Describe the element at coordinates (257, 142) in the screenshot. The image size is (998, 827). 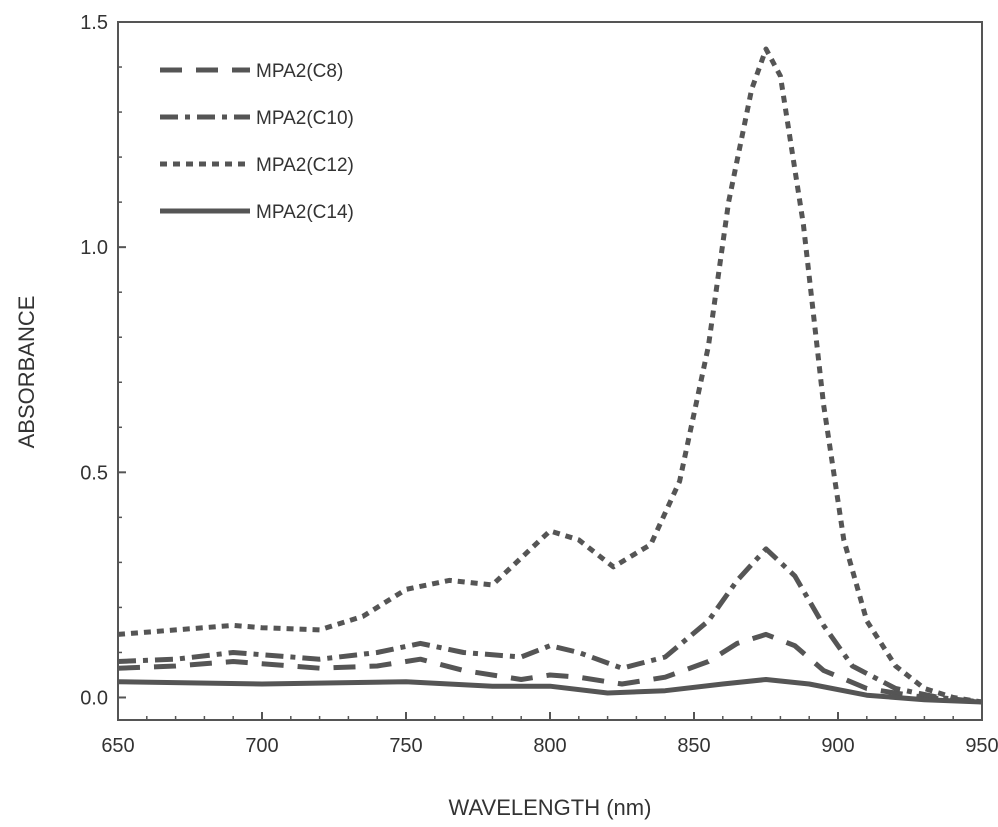
I see `legend: MPA2(C8) MPA2(C10) MPA2(C12) MPA2(C14)` at that location.